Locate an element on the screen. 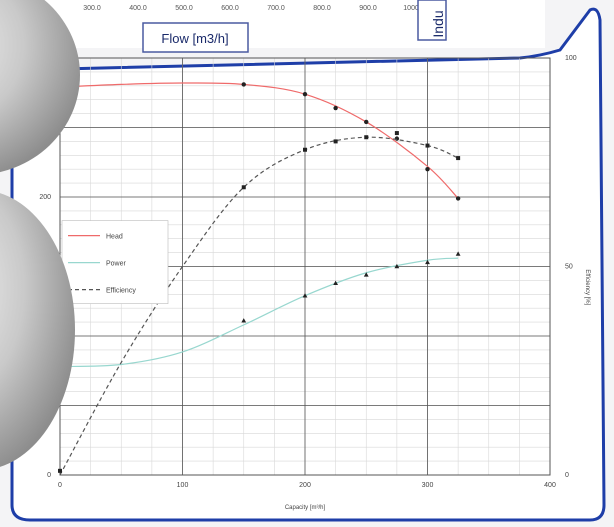 The width and height of the screenshot is (614, 527). y-tick-label-right: 50 is located at coordinates (569, 267).